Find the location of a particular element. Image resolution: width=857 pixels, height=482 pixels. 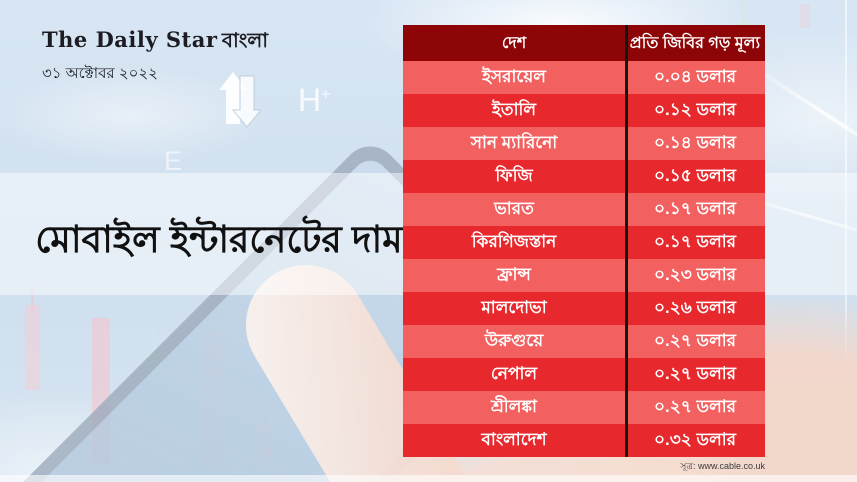

country-cell: বাংলাদেশ is located at coordinates (514, 439).